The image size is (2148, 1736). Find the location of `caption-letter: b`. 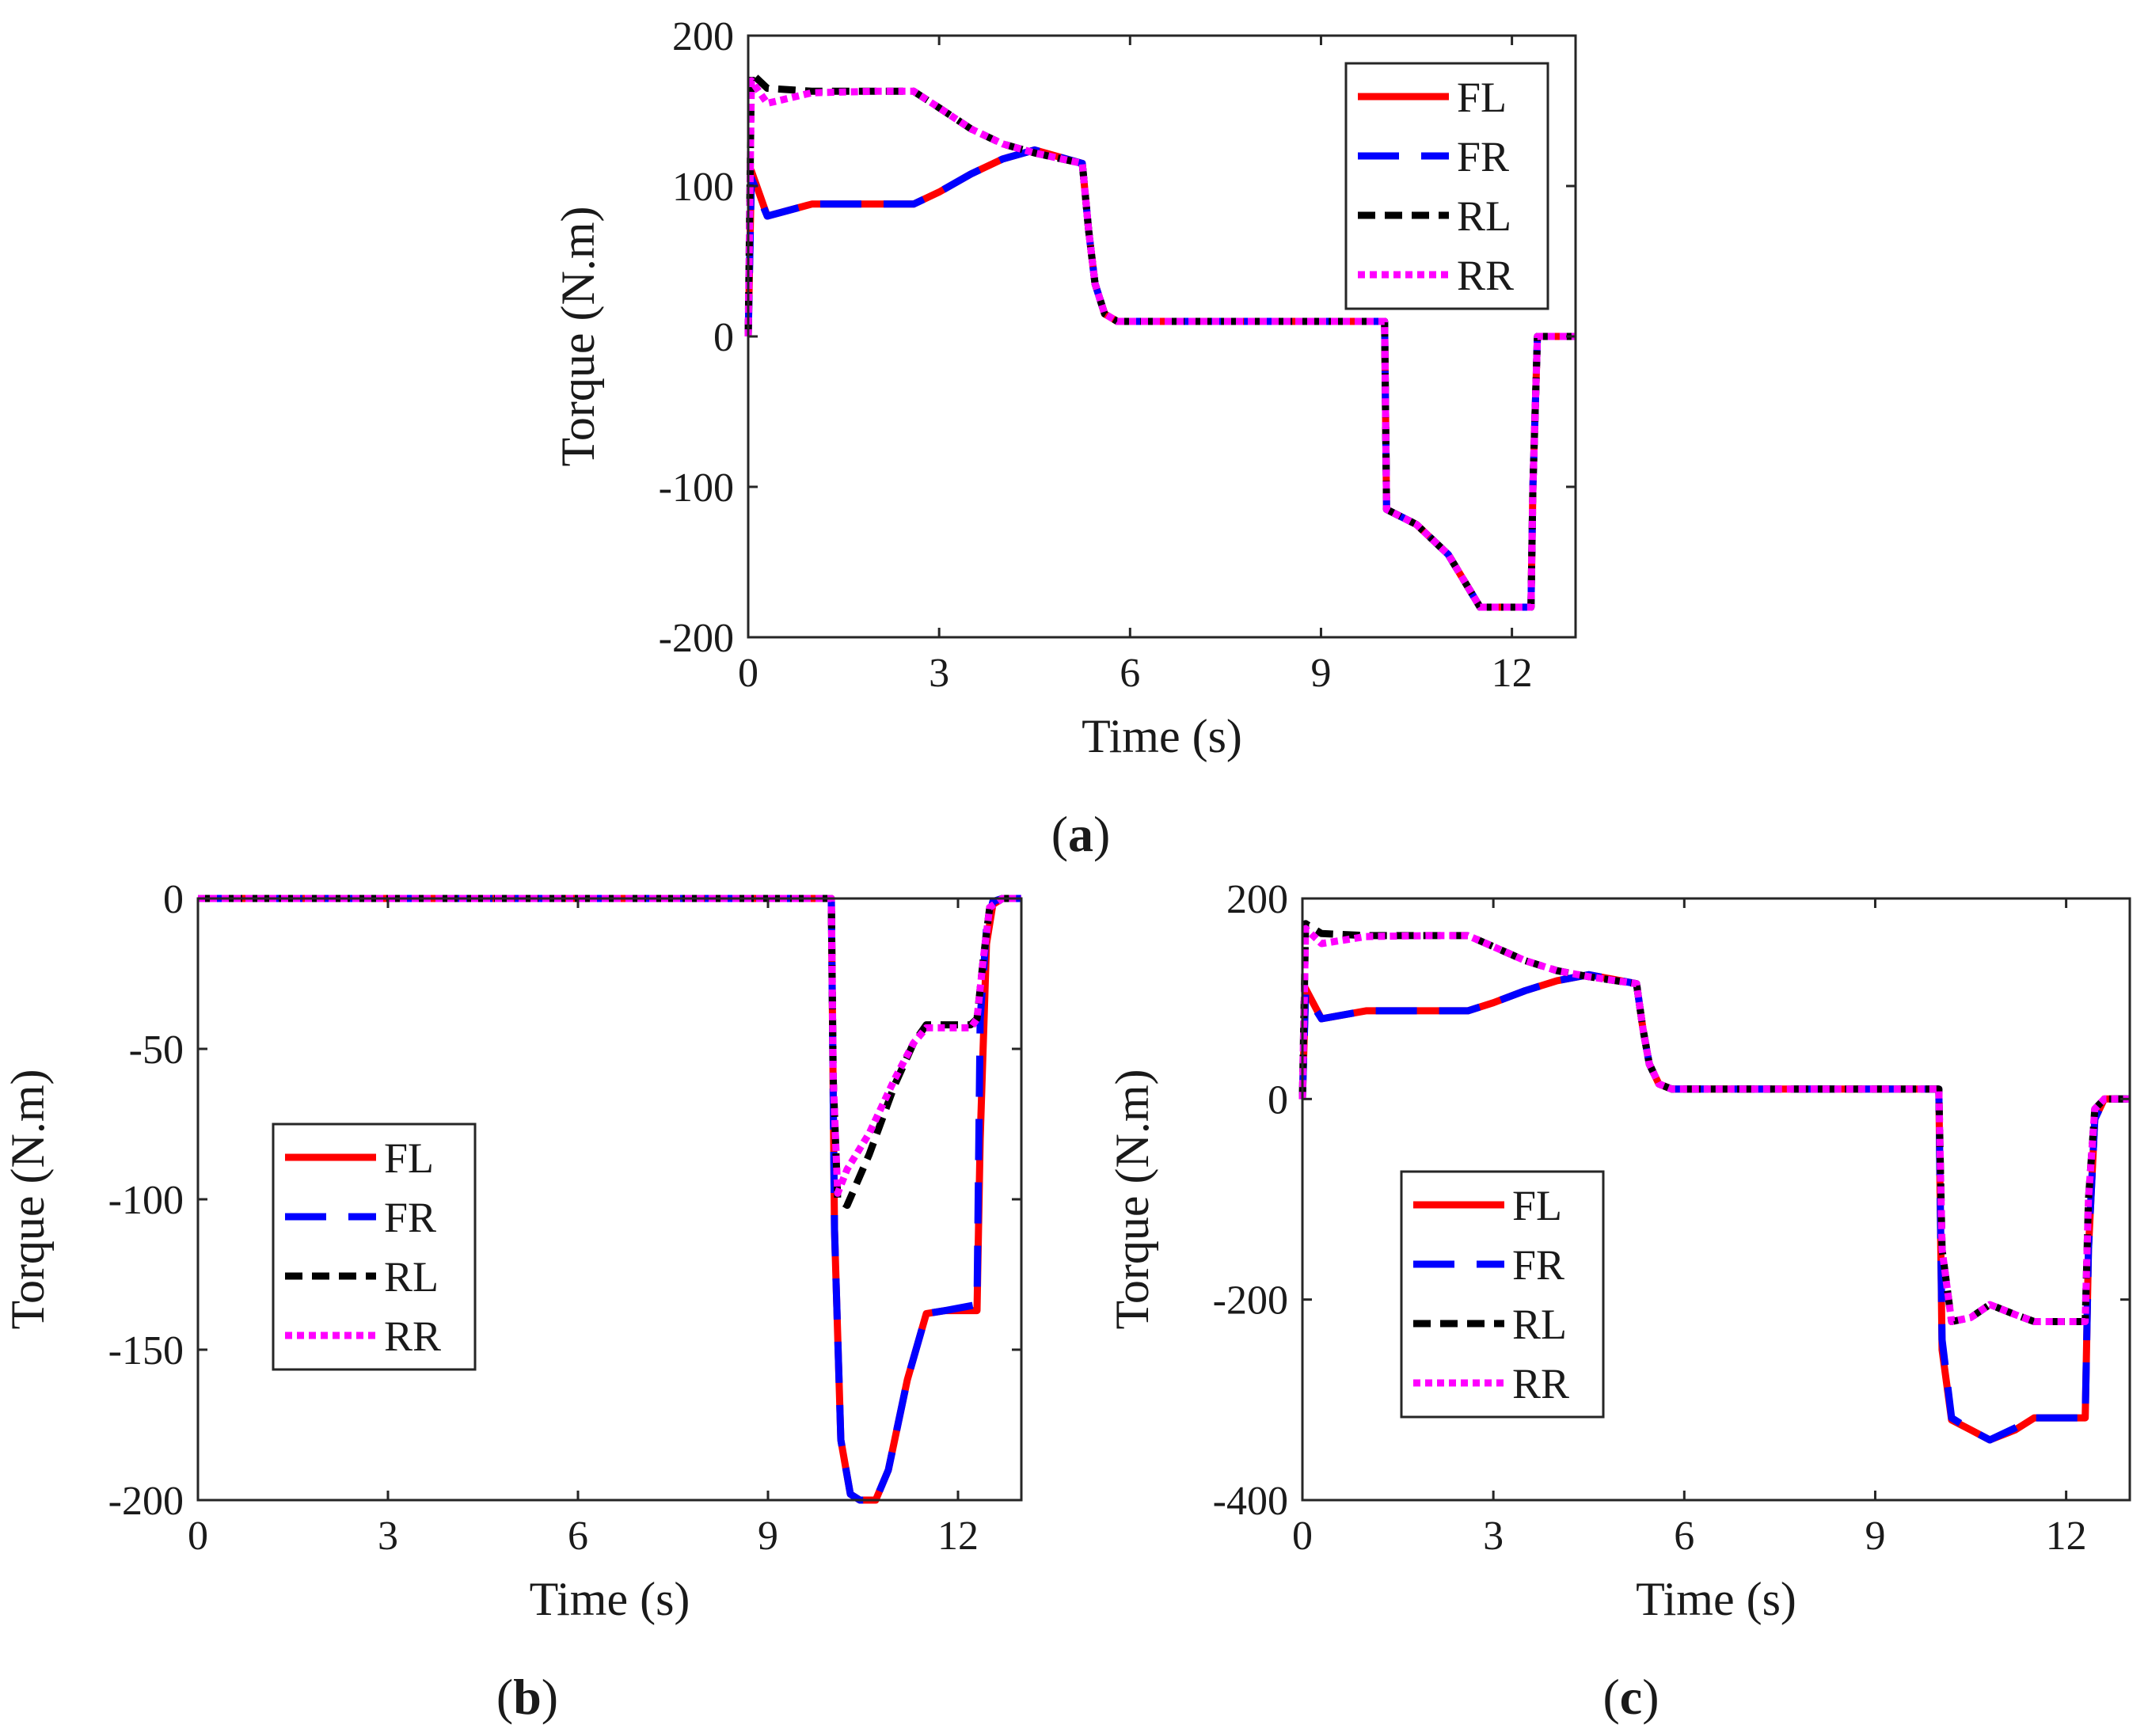

caption-letter: b is located at coordinates (527, 1697).